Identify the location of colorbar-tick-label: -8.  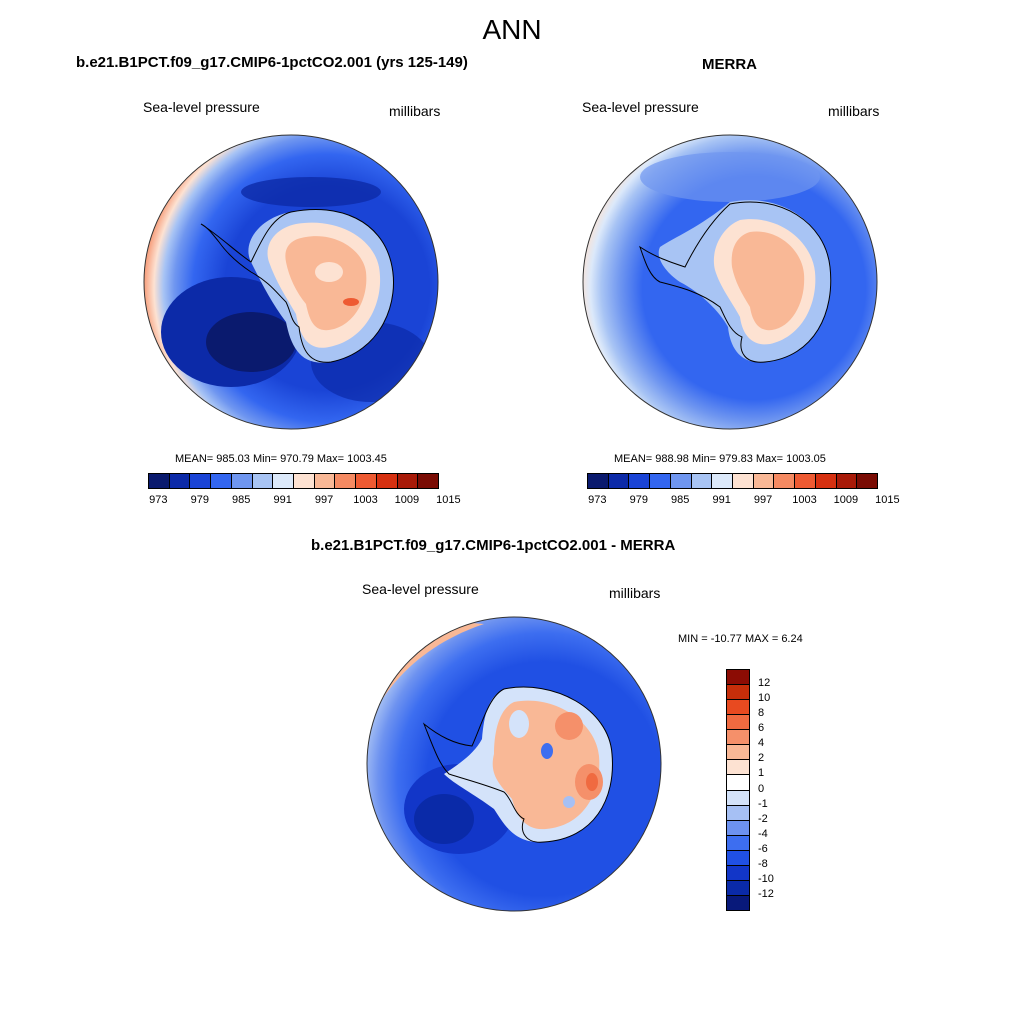
(763, 863).